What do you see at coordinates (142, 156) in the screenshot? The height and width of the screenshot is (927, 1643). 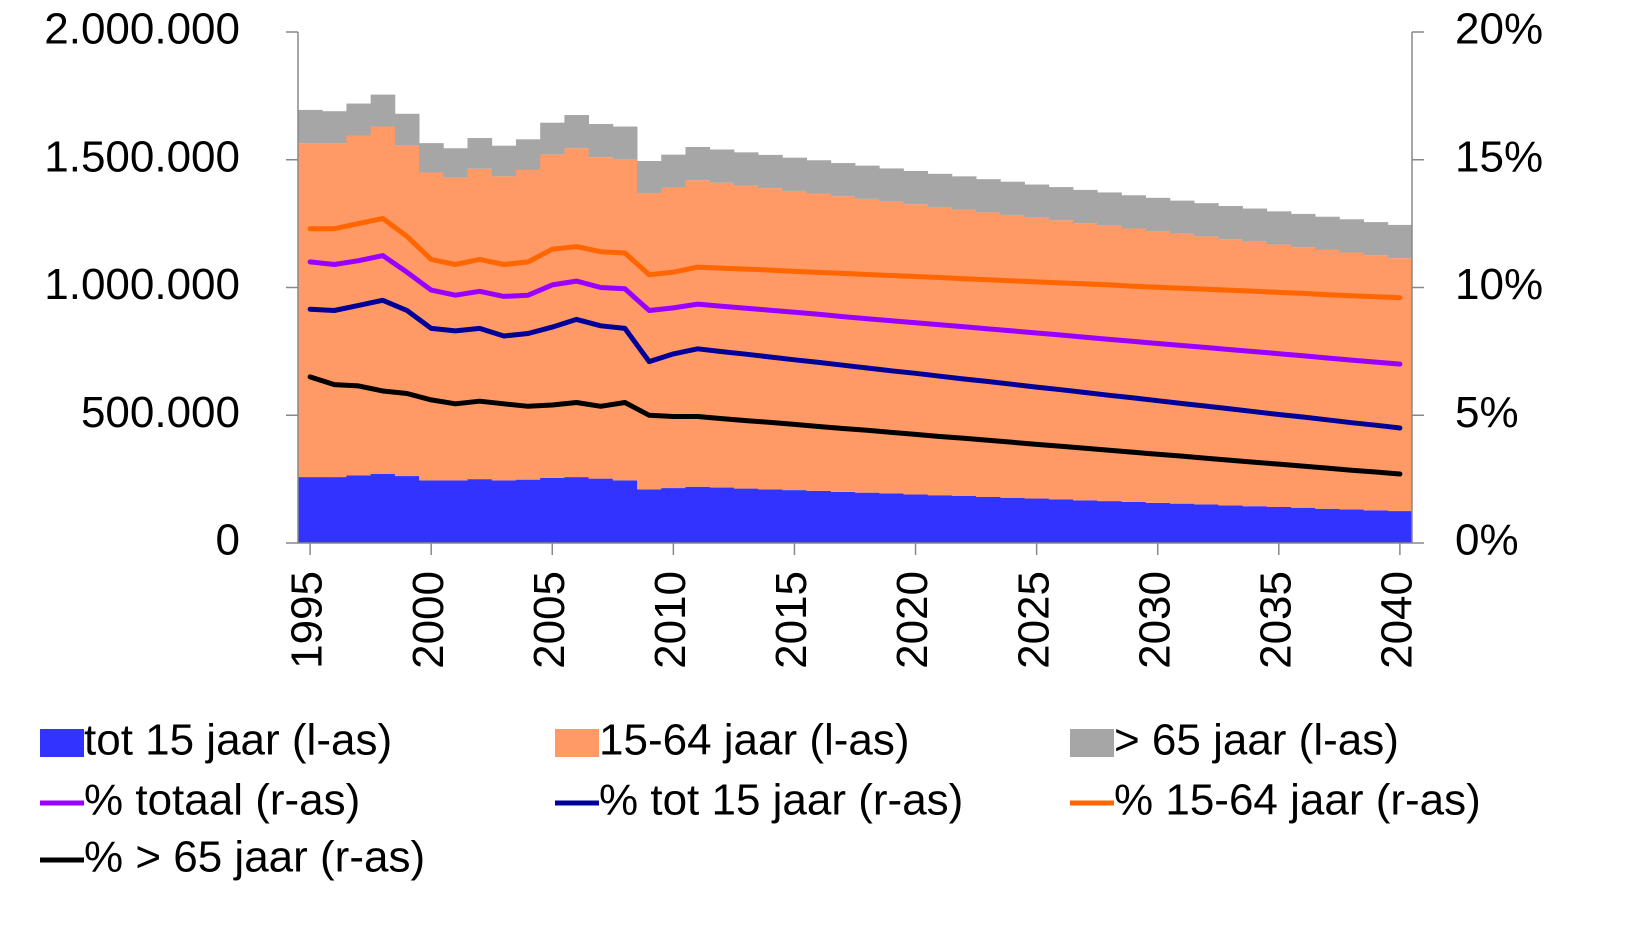 I see `y-tick-label: 1.500.000` at bounding box center [142, 156].